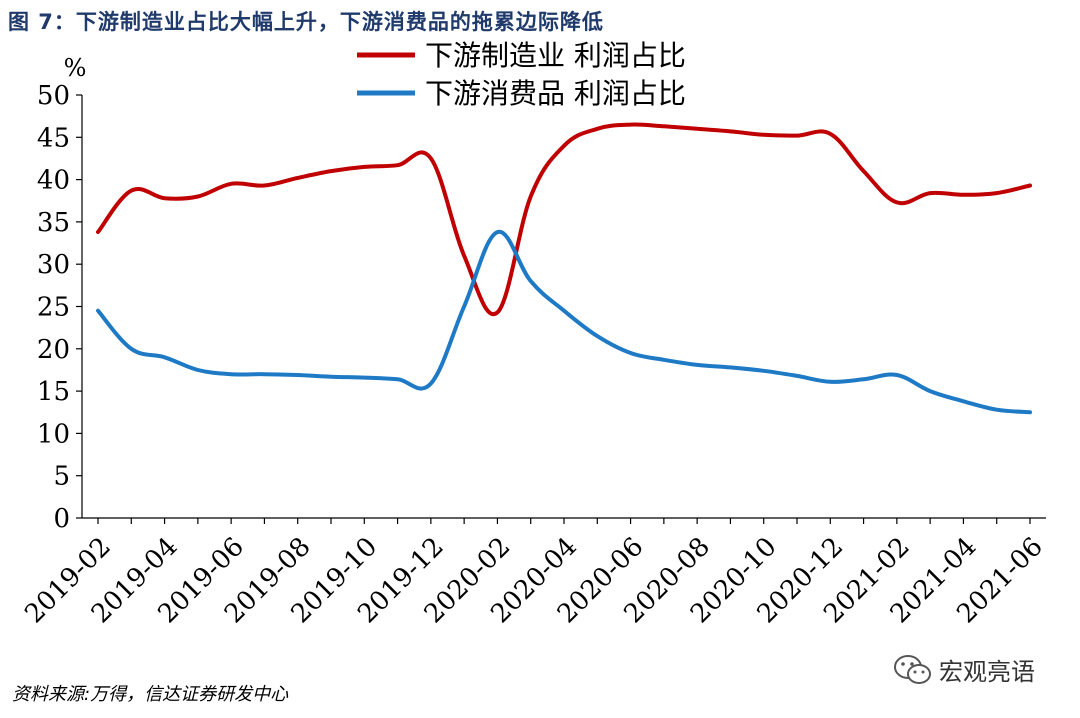 The height and width of the screenshot is (718, 1080). Describe the element at coordinates (61, 519) in the screenshot. I see `y-tick-label: 0` at that location.